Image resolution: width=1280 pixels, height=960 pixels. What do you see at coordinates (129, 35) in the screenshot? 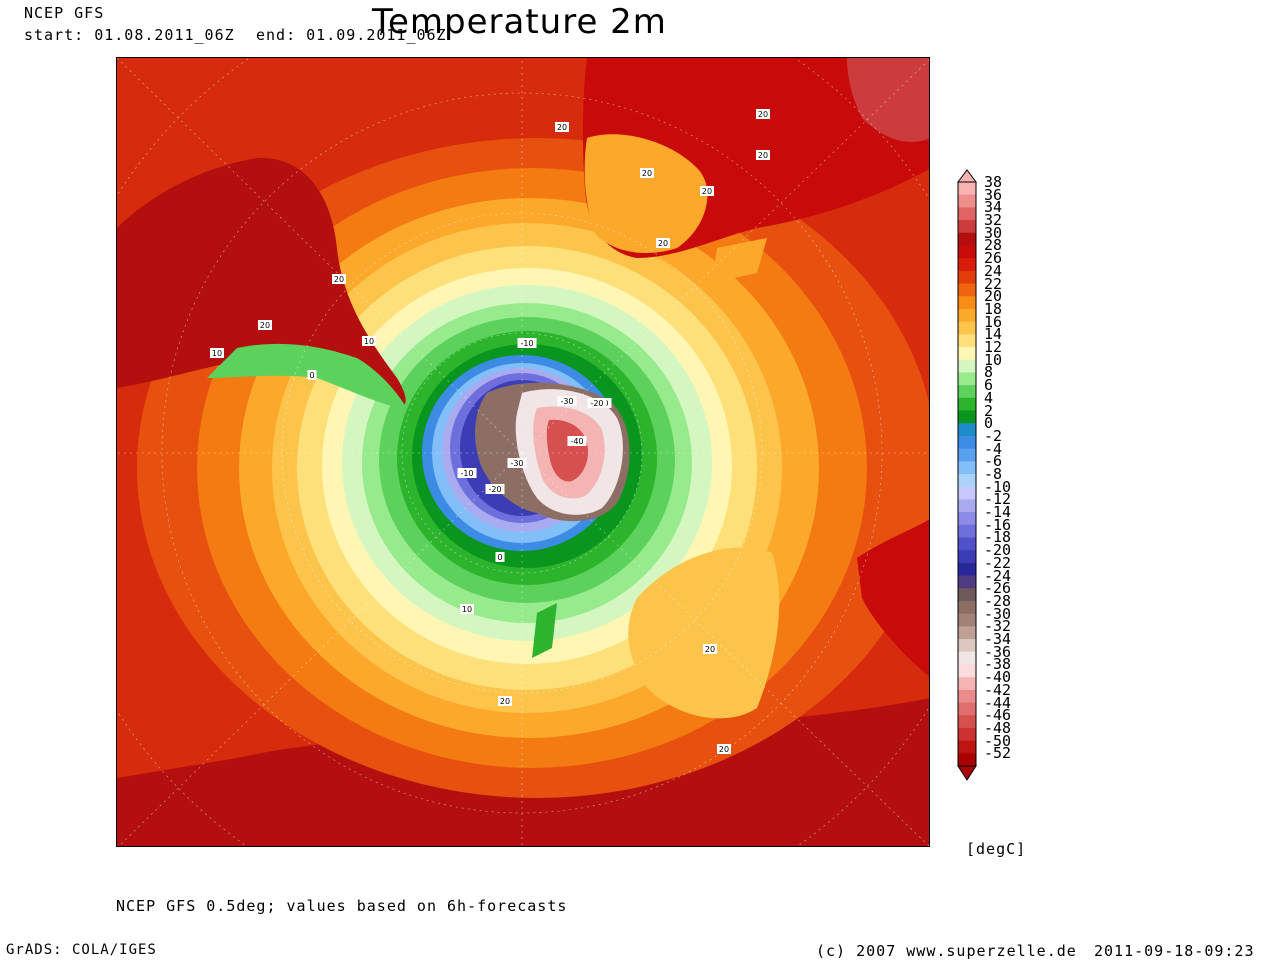
I see `start-date: start: 01.08.2011_06Z` at bounding box center [129, 35].